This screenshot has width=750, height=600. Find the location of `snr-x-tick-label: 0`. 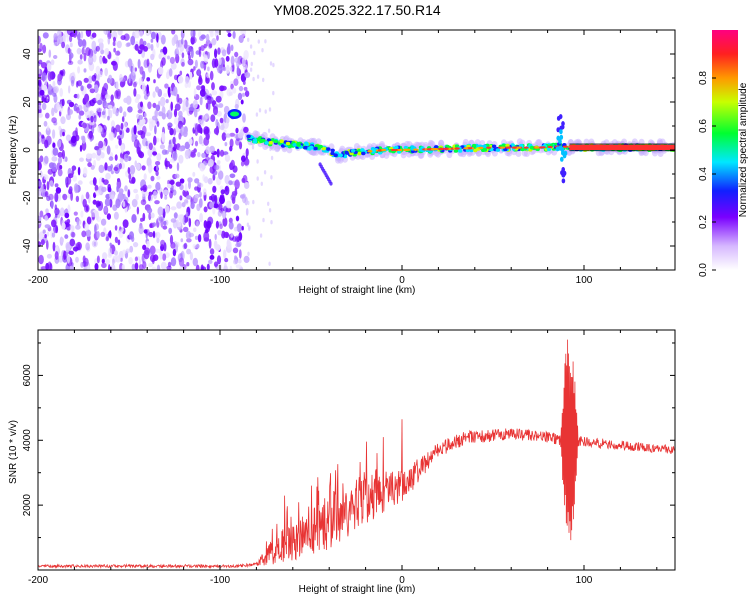

snr-x-tick-label: 0 is located at coordinates (402, 580).